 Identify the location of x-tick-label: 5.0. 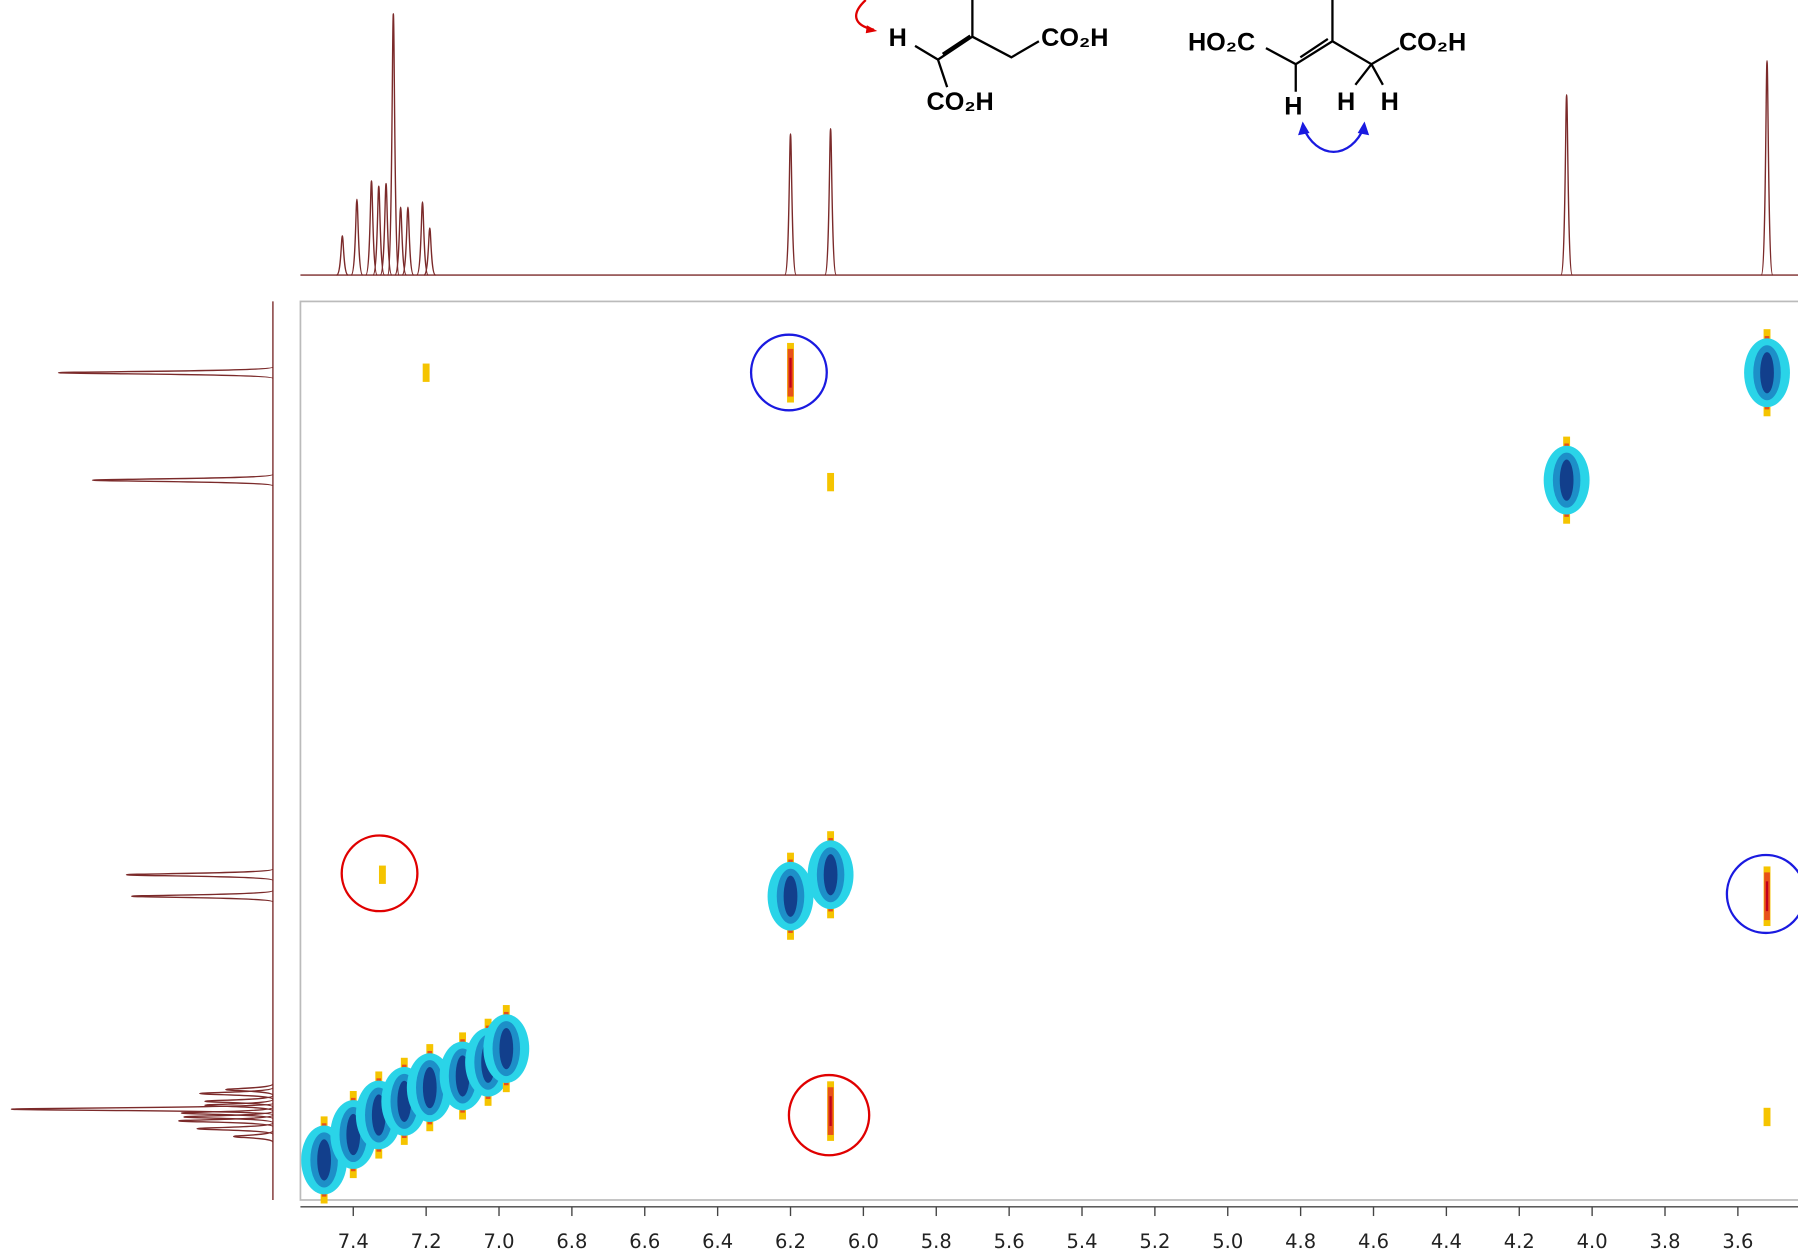
(1227, 1241).